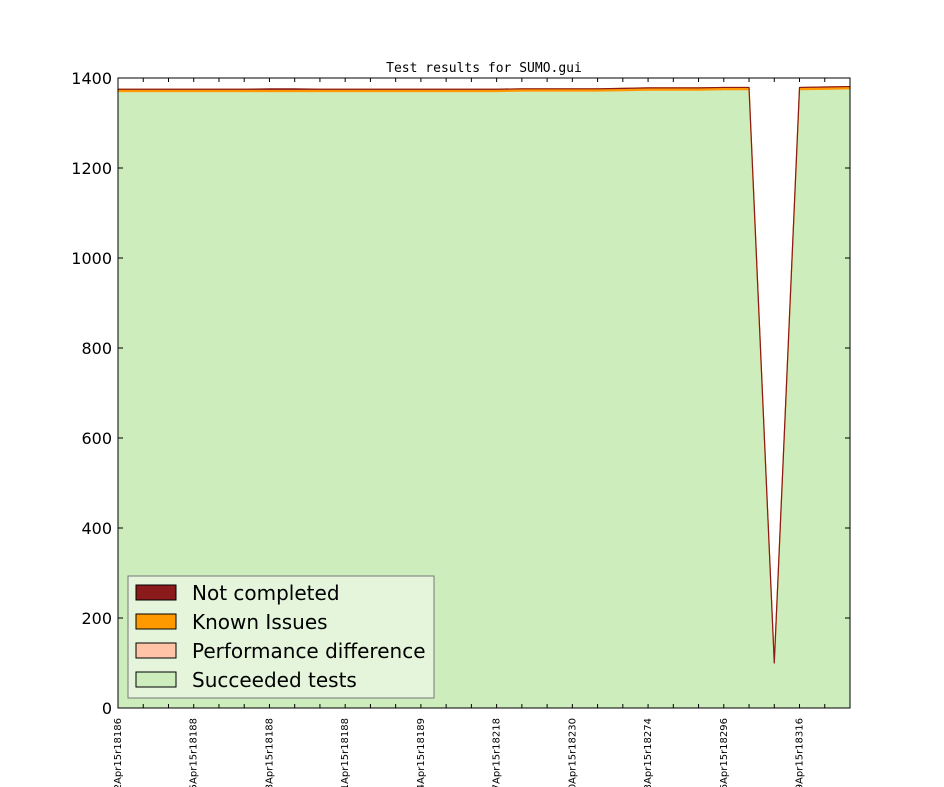 This screenshot has height=787, width=944. I want to click on y-tick-label: 1200, so click(91, 168).